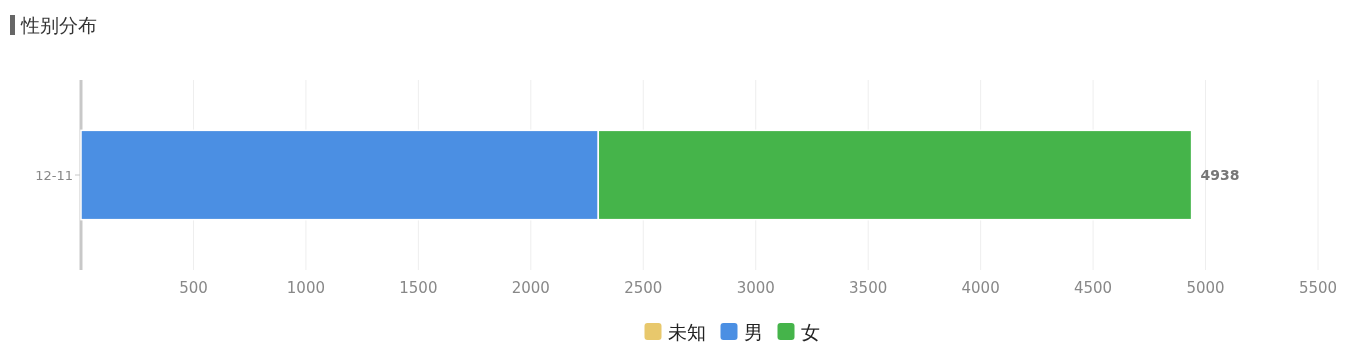  I want to click on legend-label: 未知, so click(686, 332).